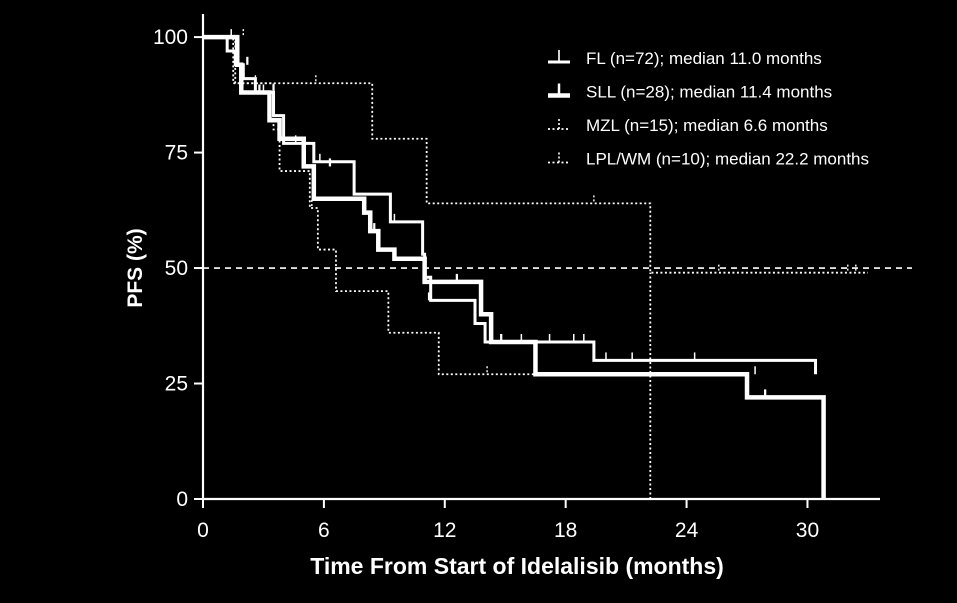 This screenshot has width=957, height=603. I want to click on legend-label: SLL (n=28); median 11.4 months, so click(709, 92).